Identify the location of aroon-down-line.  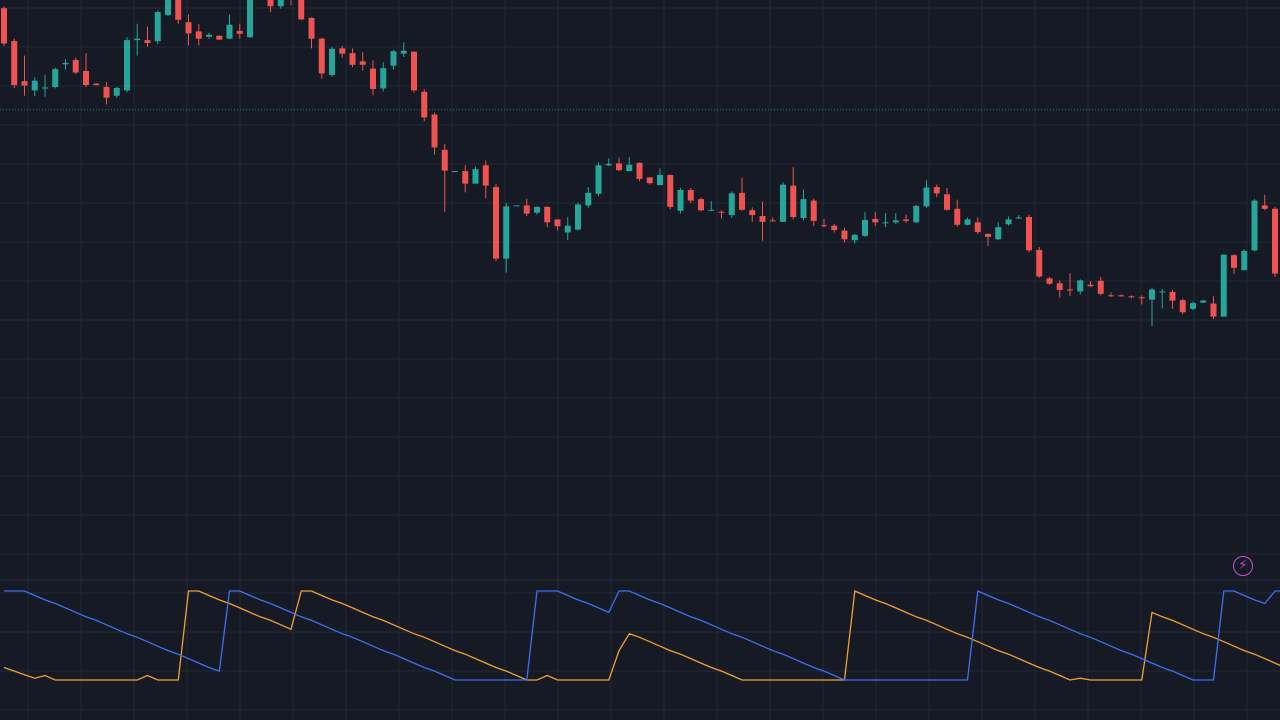
(642, 635).